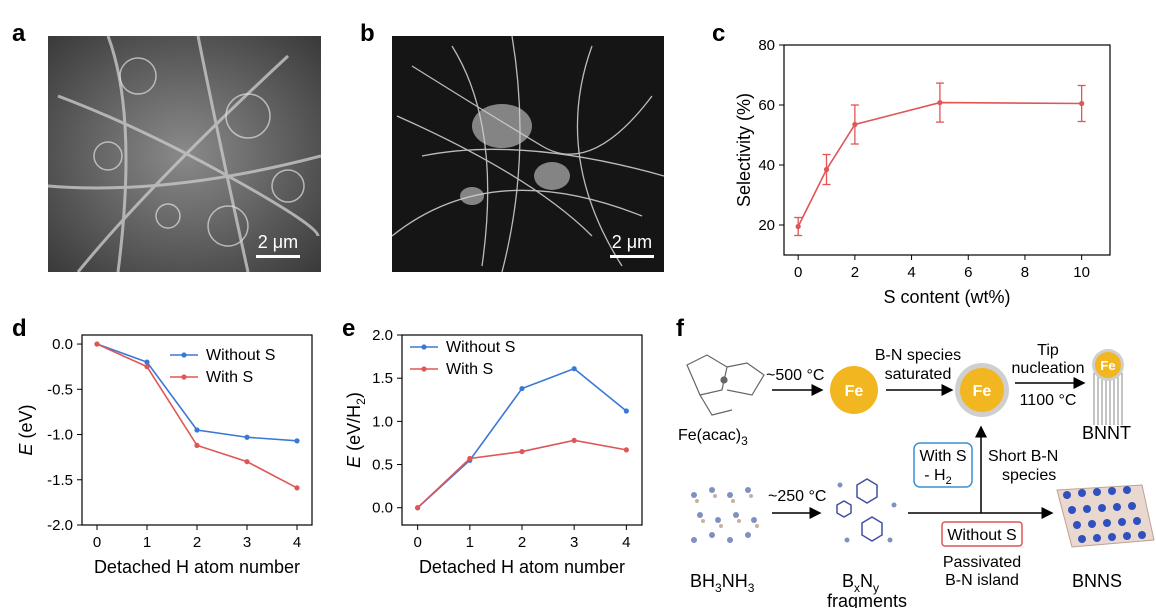 This screenshot has height=608, width=1156. What do you see at coordinates (60, 435) in the screenshot?
I see `y-tick-label: -1.0` at bounding box center [60, 435].